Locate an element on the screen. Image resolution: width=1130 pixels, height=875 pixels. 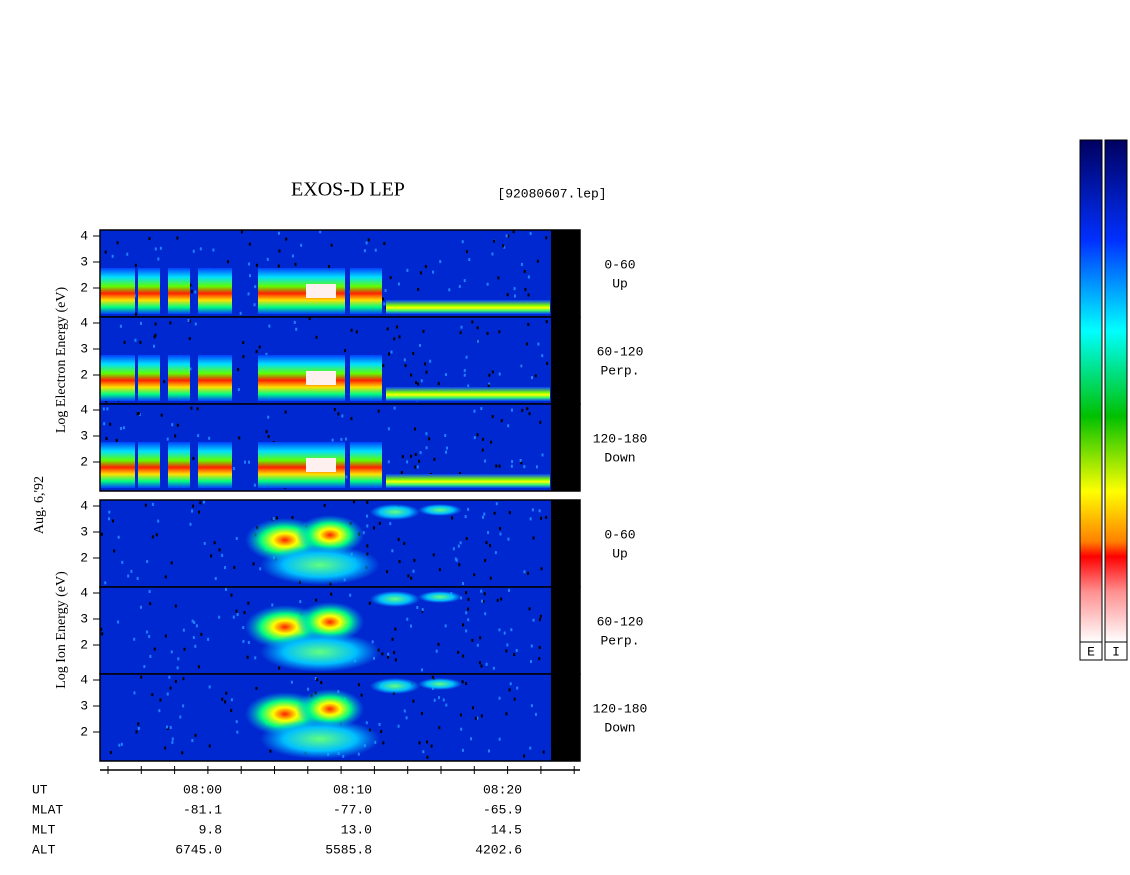
panel-frame is located at coordinates (340, 447).